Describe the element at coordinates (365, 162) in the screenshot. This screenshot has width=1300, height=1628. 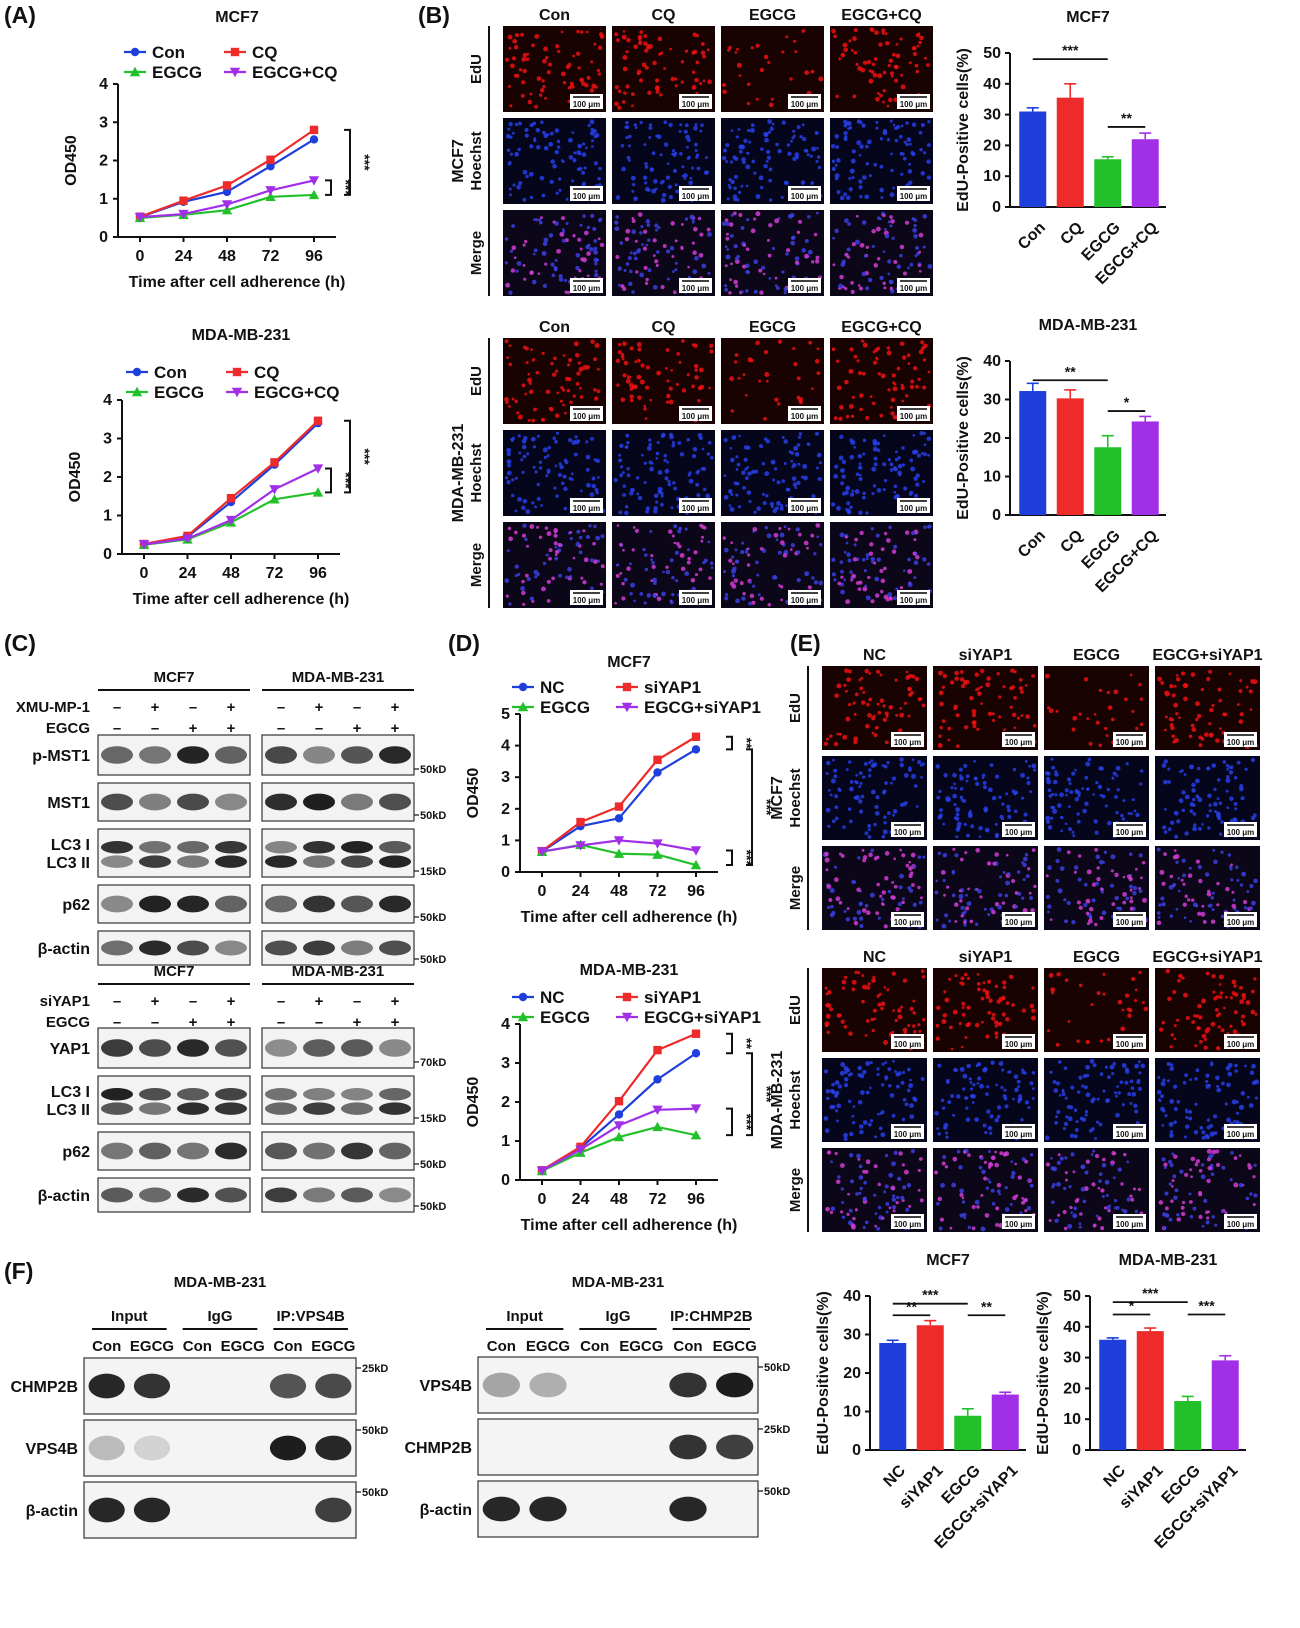
I see `sig-label: ***` at that location.